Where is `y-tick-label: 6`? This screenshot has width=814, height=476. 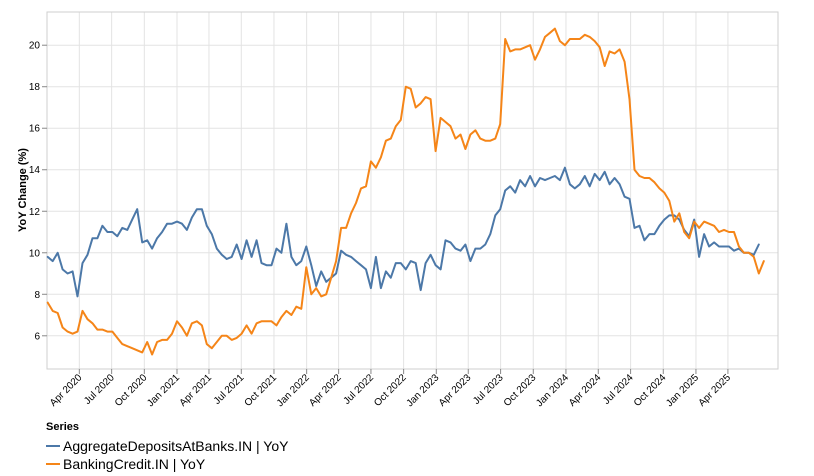 y-tick-label: 6 is located at coordinates (37, 336).